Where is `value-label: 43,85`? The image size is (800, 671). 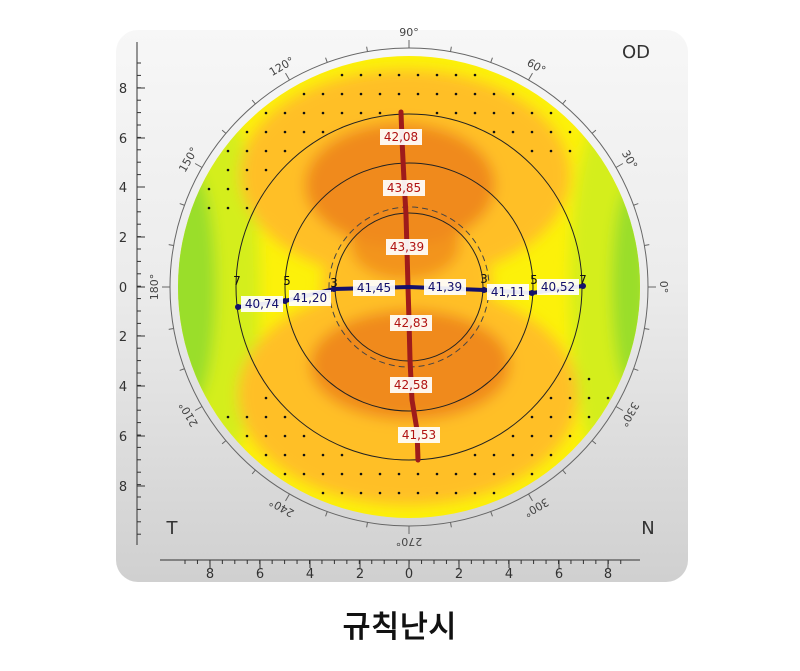
value-label: 43,85 is located at coordinates (404, 188).